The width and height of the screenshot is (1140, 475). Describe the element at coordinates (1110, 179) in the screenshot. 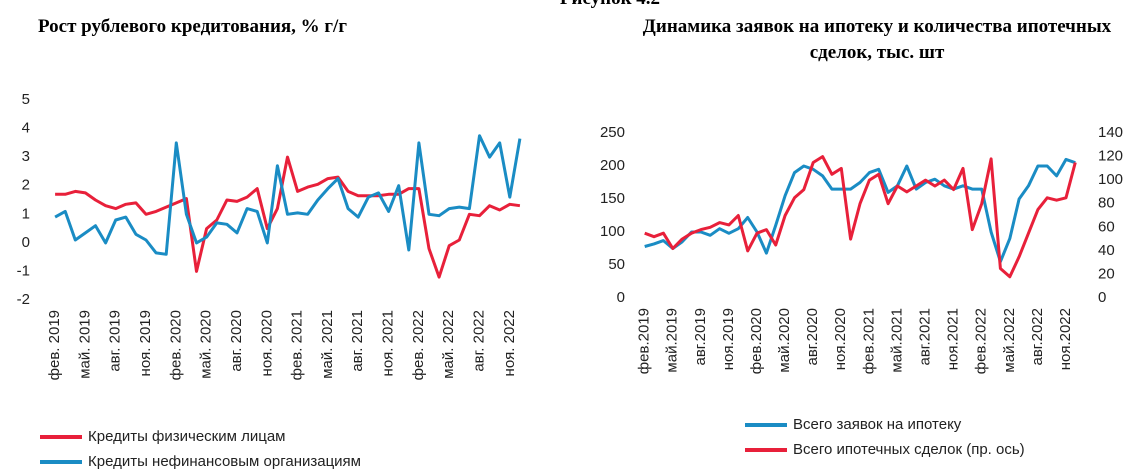

I see `y2-tick-label: 100` at that location.